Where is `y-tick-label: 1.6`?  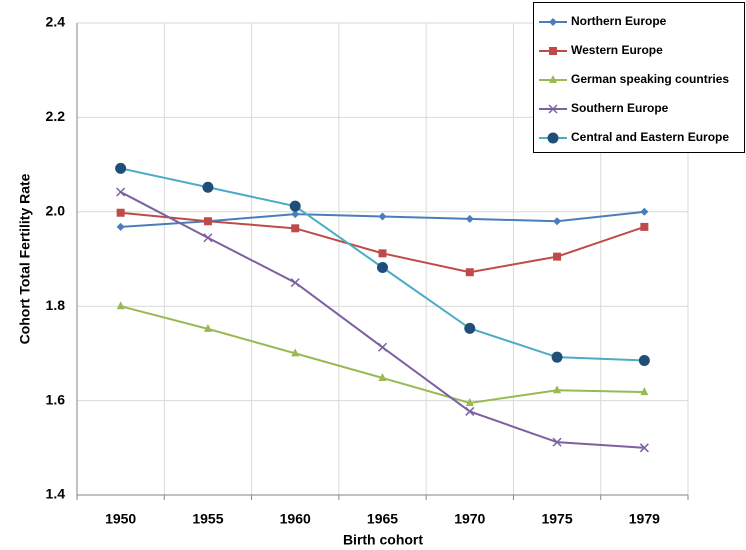
y-tick-label: 1.6 is located at coordinates (56, 399).